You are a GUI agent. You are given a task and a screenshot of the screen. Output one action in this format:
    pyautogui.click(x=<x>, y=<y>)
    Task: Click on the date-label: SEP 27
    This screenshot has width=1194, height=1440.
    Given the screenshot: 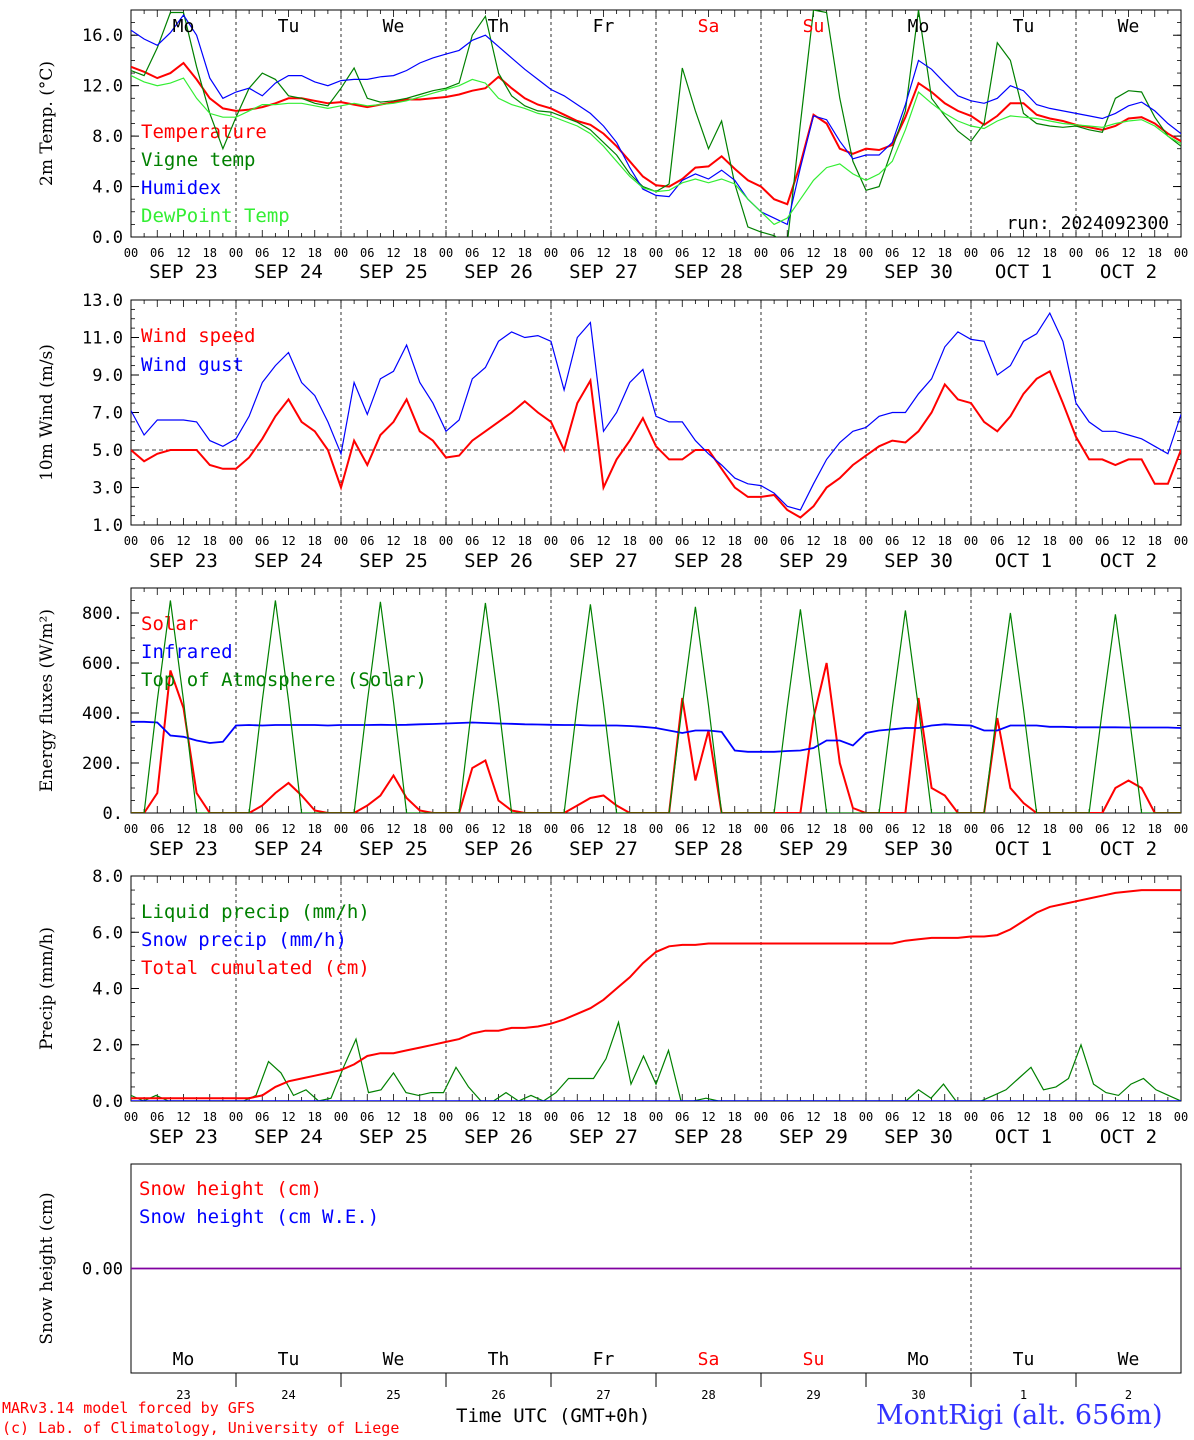 What is the action you would take?
    pyautogui.click(x=603, y=849)
    